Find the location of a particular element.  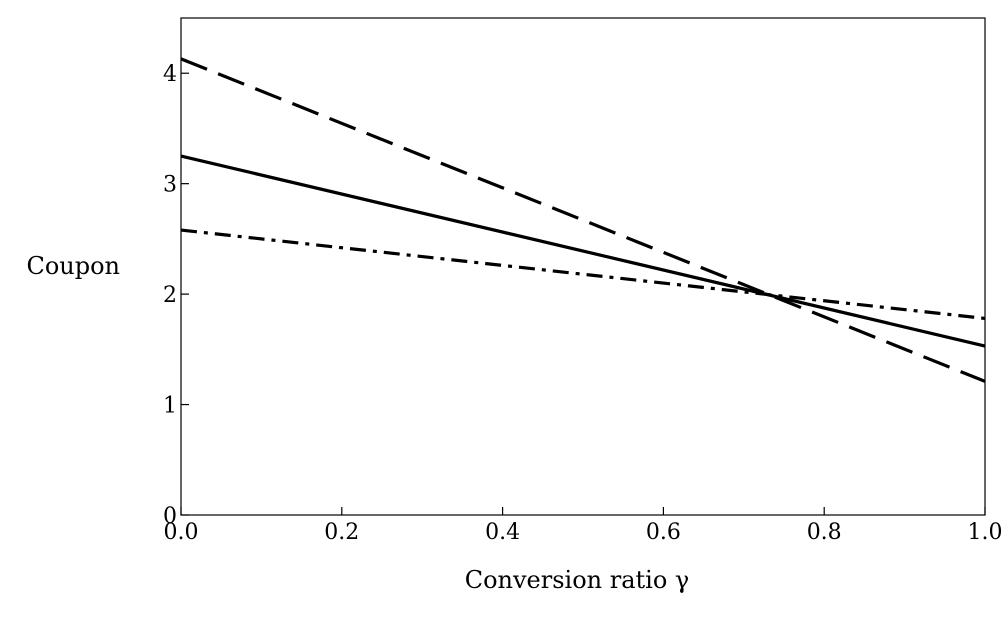

x-tick-label: 0.4 is located at coordinates (502, 532).